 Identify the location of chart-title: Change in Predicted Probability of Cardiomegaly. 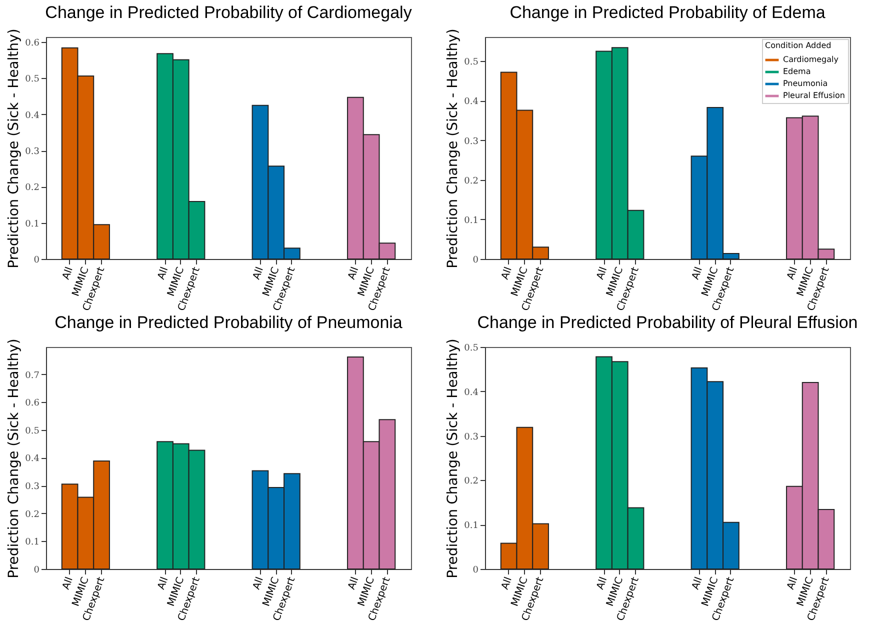
(228, 12).